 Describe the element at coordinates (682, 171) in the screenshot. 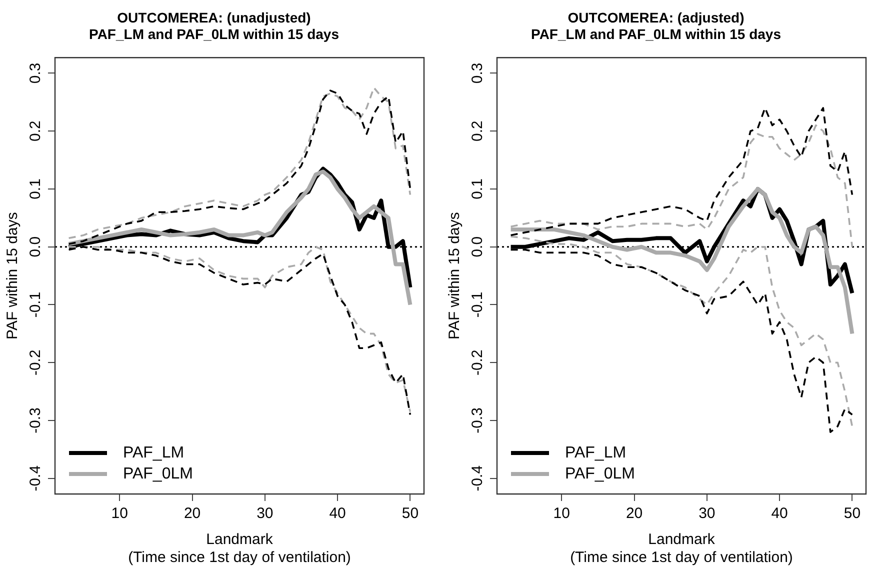

I see `line-series` at that location.